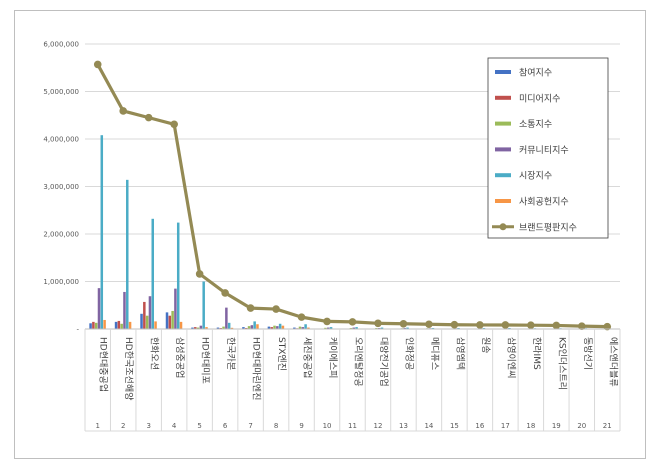  What do you see at coordinates (479, 426) in the screenshot?
I see `x-index-label: 16` at bounding box center [479, 426].